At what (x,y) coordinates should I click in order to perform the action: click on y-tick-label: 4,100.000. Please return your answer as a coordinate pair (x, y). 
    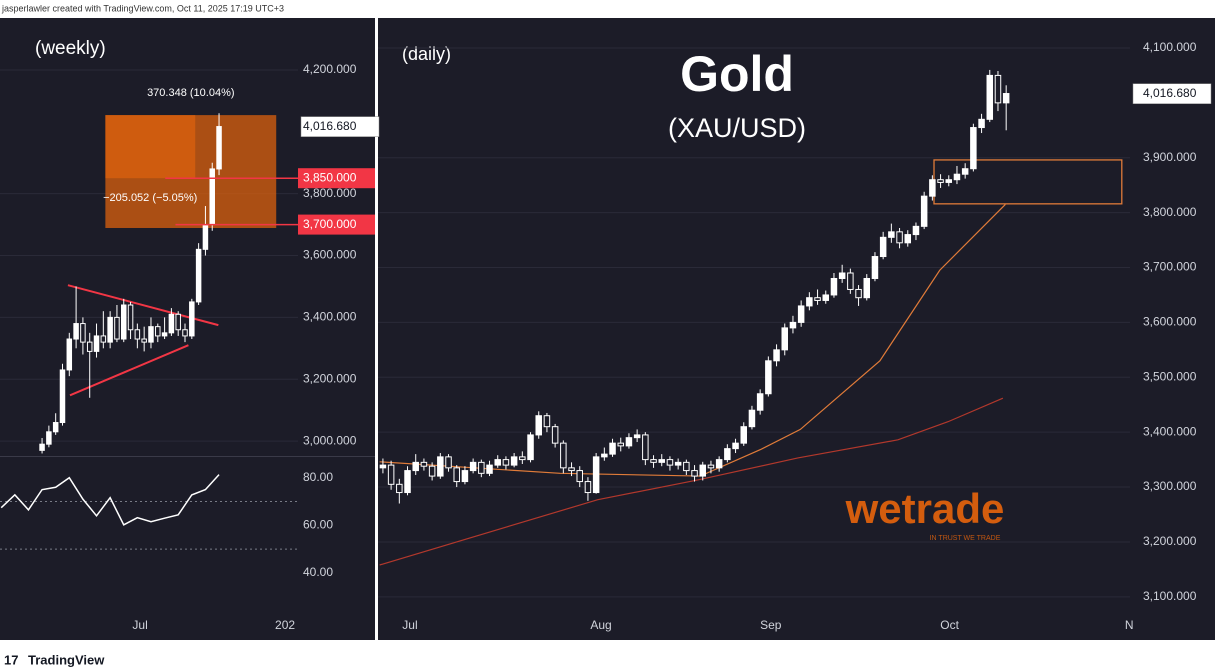
    Looking at the image, I should click on (1170, 47).